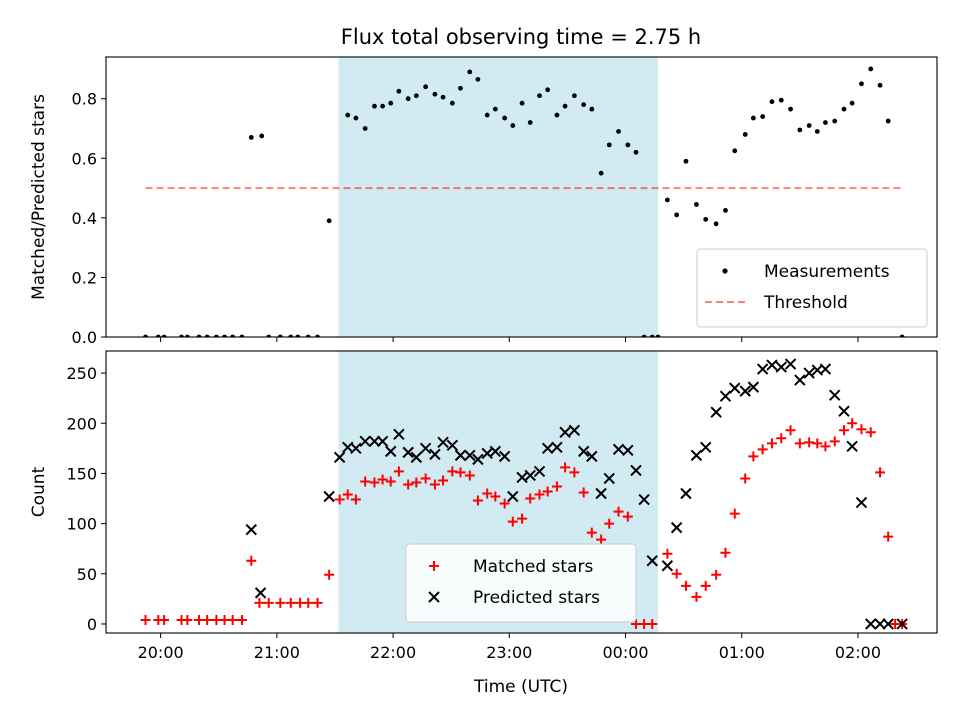 The height and width of the screenshot is (720, 960). What do you see at coordinates (39, 491) in the screenshot?
I see `y-axis-label: Count` at bounding box center [39, 491].